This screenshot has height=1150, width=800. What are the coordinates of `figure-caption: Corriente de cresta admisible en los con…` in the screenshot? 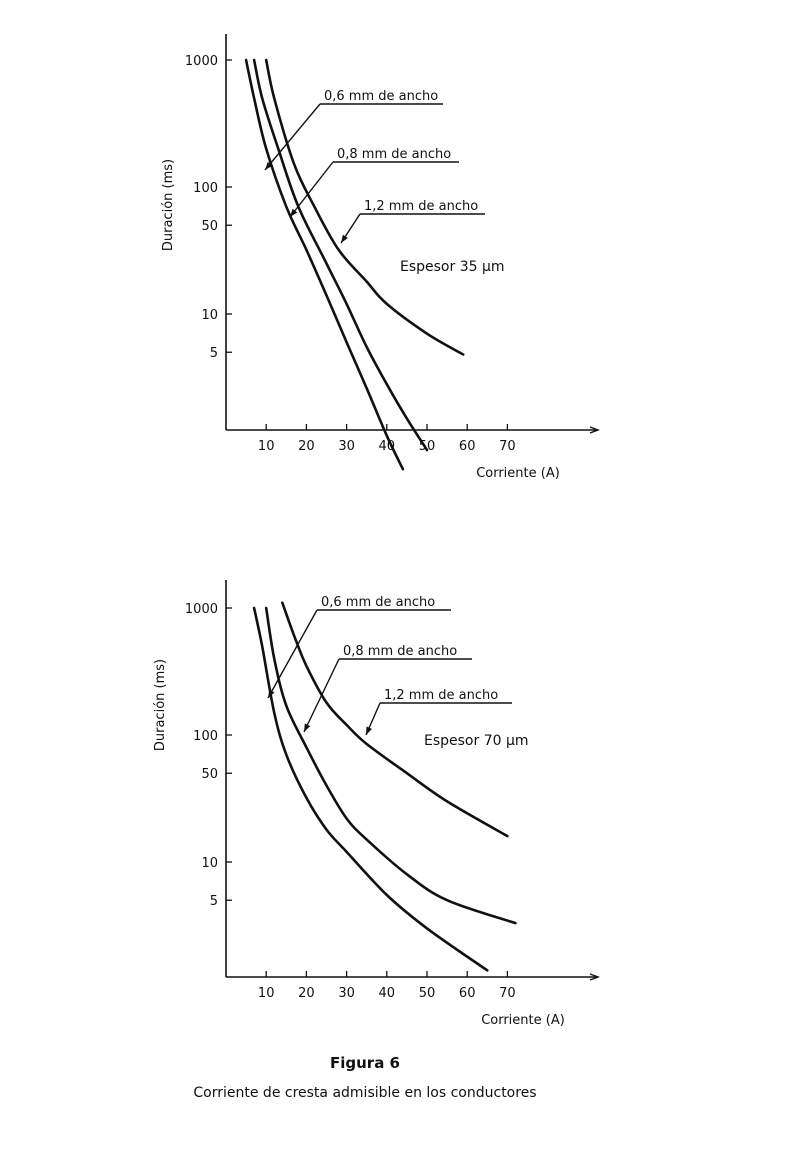 It's located at (365, 1093).